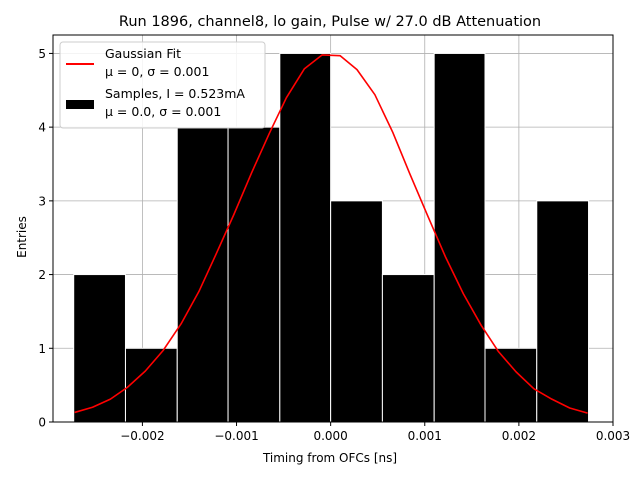 The image size is (640, 480). I want to click on y-axis-label: Entries, so click(22, 237).